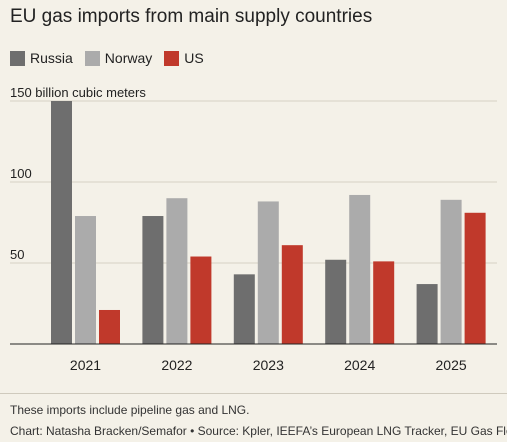 This screenshot has width=507, height=442. Describe the element at coordinates (201, 300) in the screenshot. I see `bar-us-2022` at that location.